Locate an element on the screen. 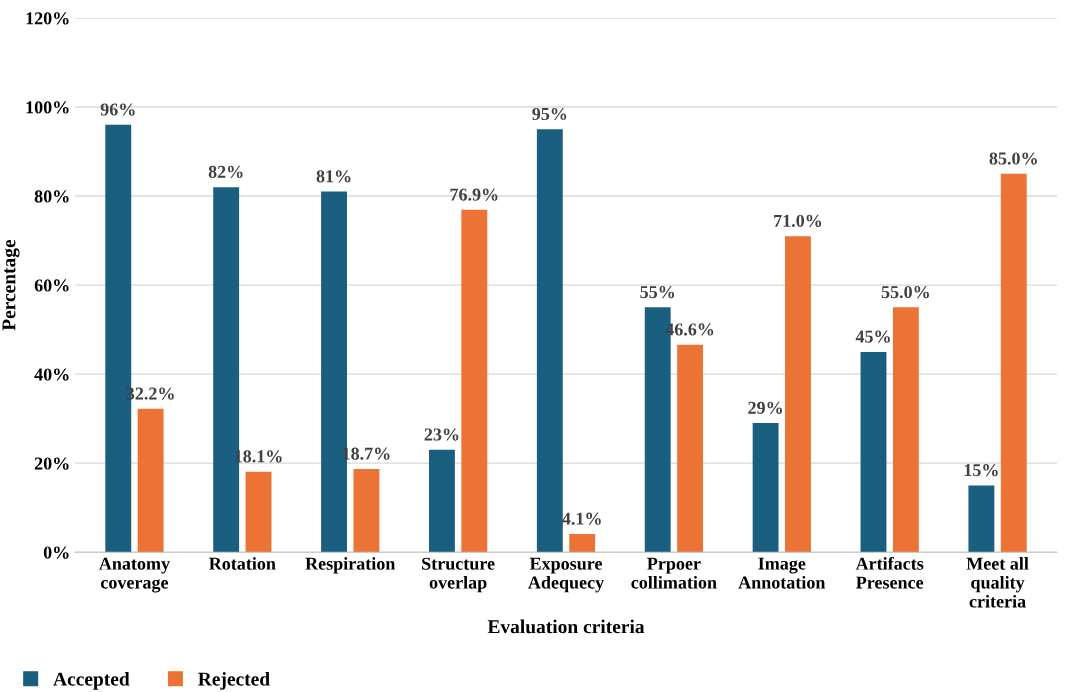  x-tick-label: Anatomy coverage is located at coordinates (134, 575).